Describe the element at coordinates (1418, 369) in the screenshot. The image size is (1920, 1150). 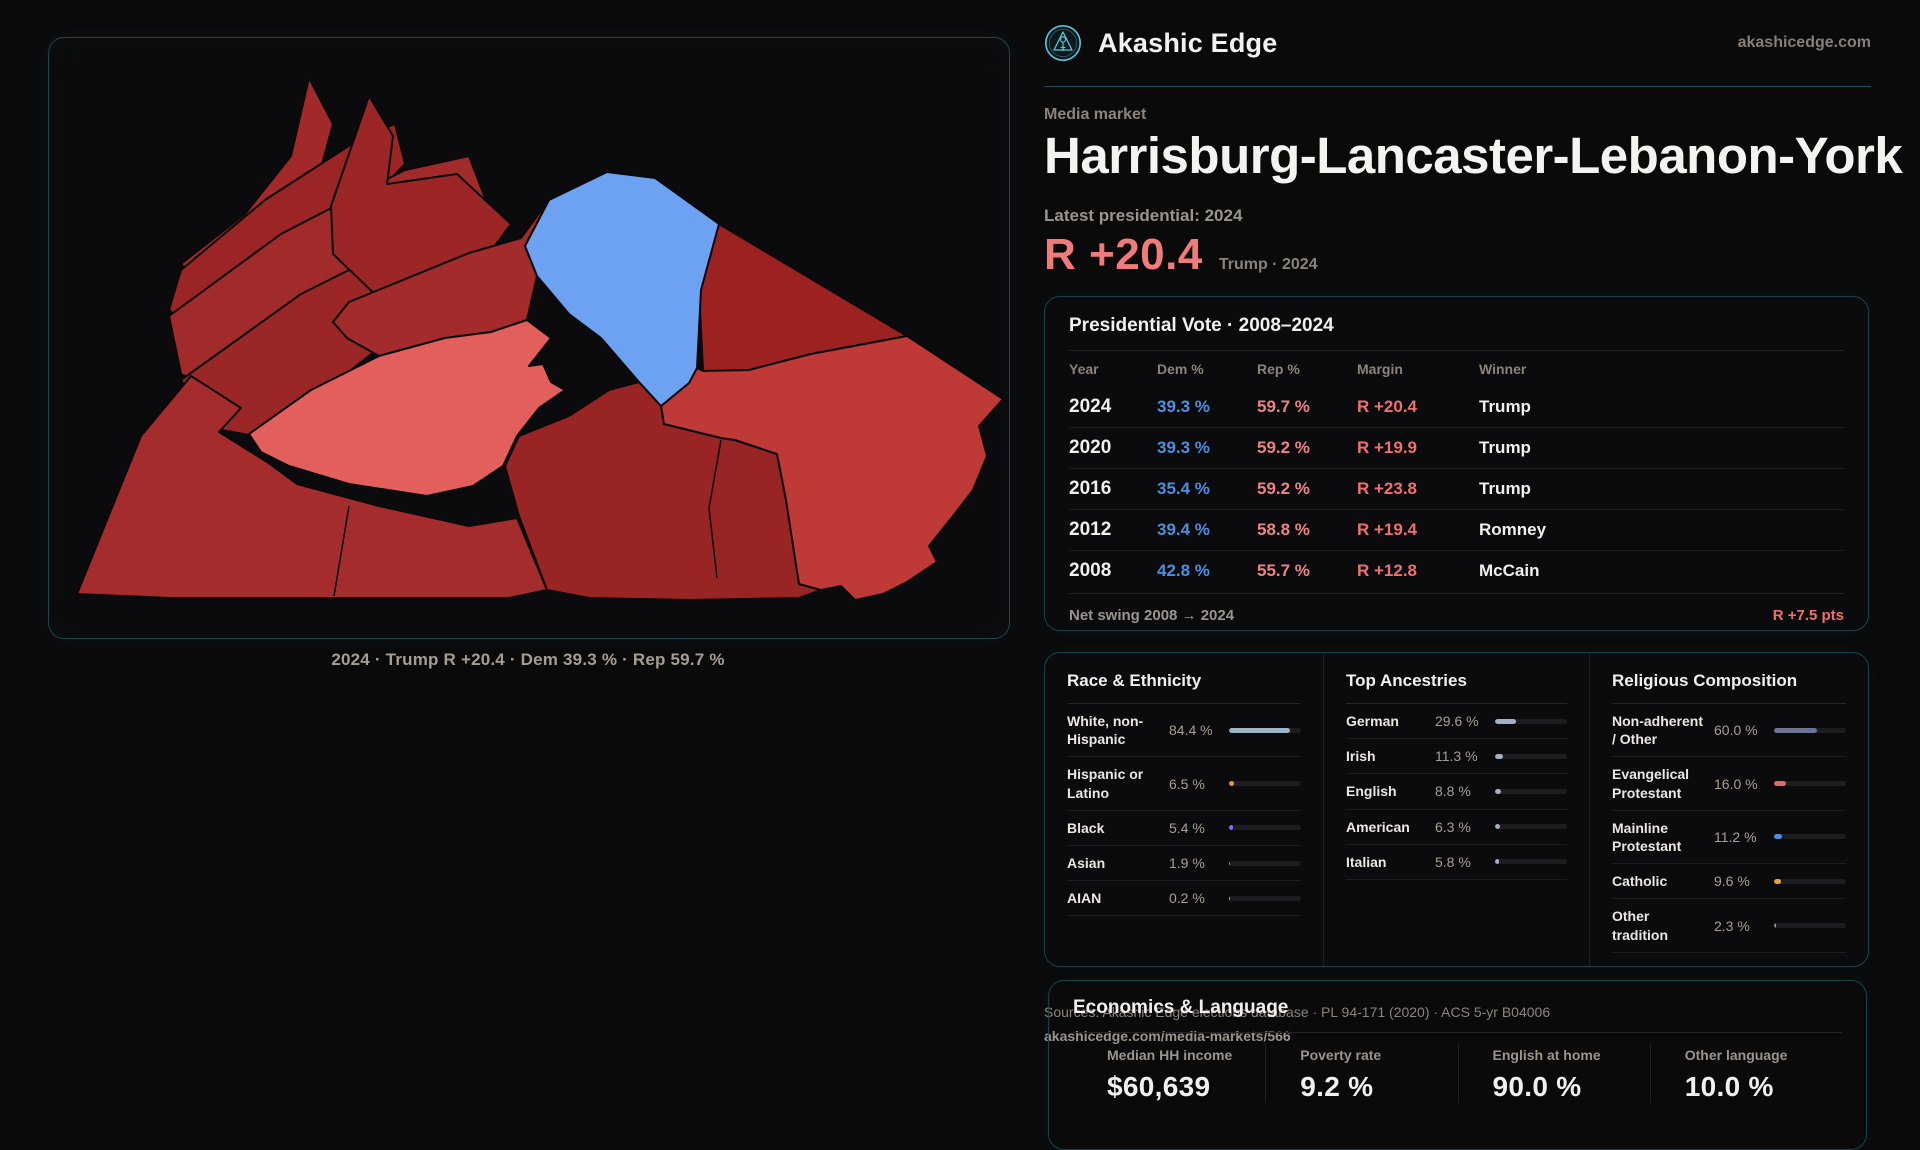
I see `col-margin: Margin` at that location.